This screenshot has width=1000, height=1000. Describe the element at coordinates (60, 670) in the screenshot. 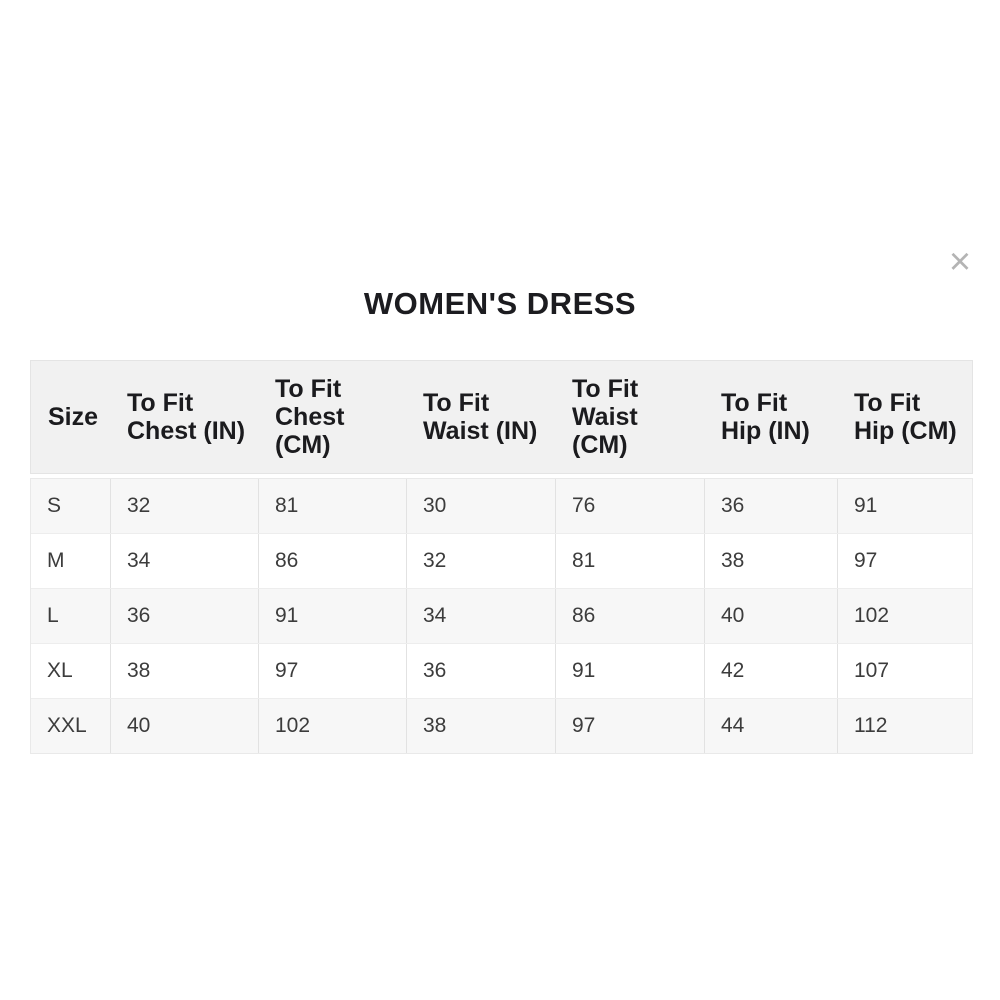

I see `cell-size: XL` at that location.